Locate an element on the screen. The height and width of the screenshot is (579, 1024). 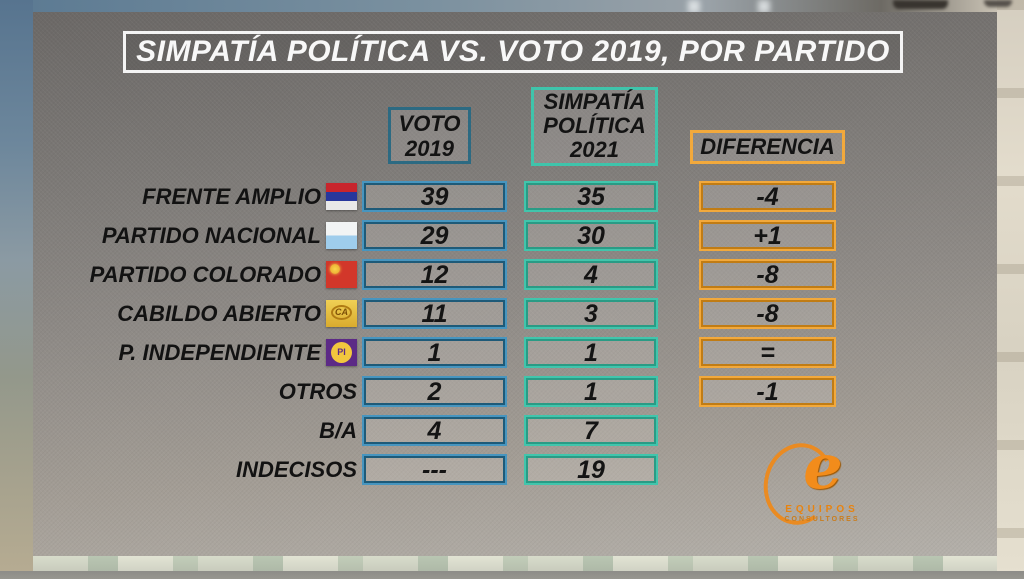
voto-2019-value: 39 is located at coordinates (434, 196).